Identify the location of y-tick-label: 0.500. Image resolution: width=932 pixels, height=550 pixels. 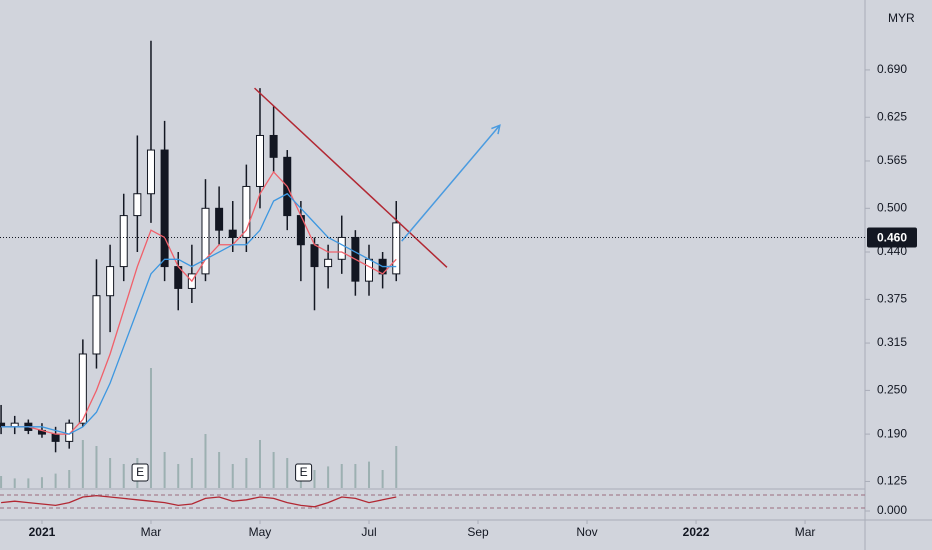
(892, 207).